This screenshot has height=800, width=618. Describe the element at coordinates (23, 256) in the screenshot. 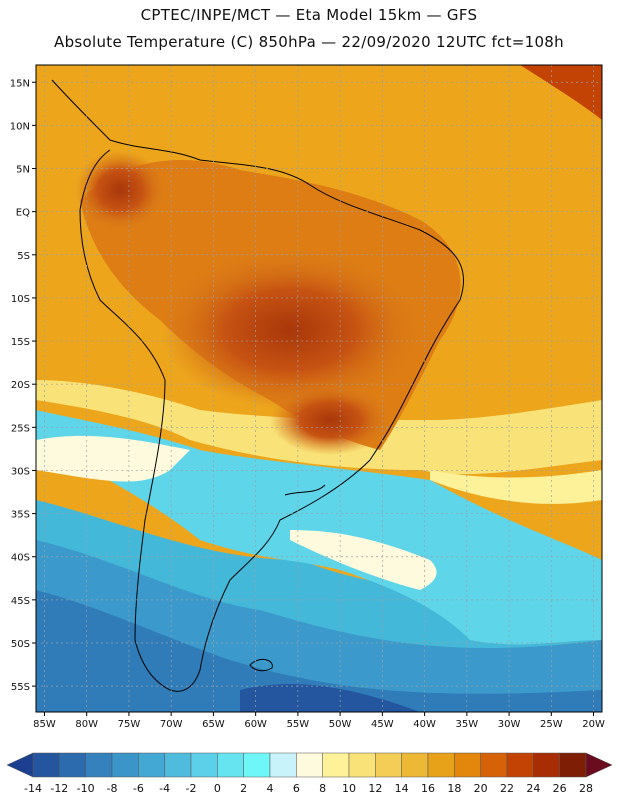

I see `lat-tick-label: 5S` at that location.